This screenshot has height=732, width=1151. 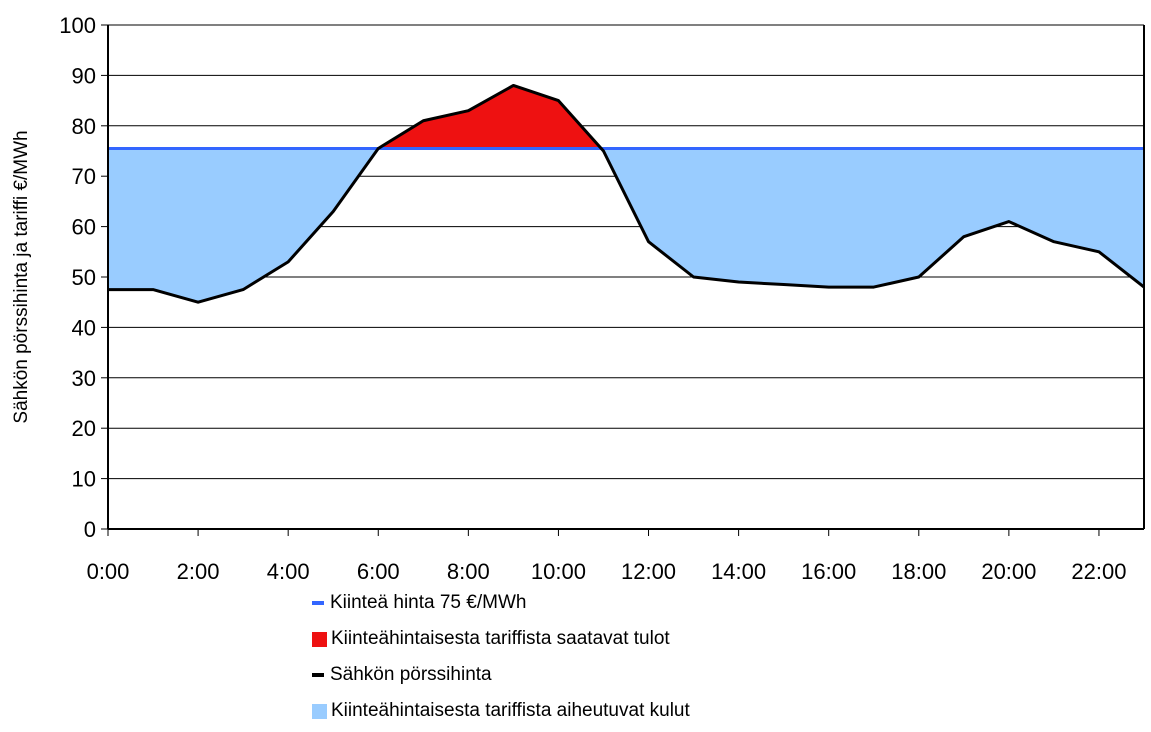 What do you see at coordinates (21, 276) in the screenshot?
I see `y-axis-label: Sähkön pörssihinta ja tariffi €/MWh` at bounding box center [21, 276].